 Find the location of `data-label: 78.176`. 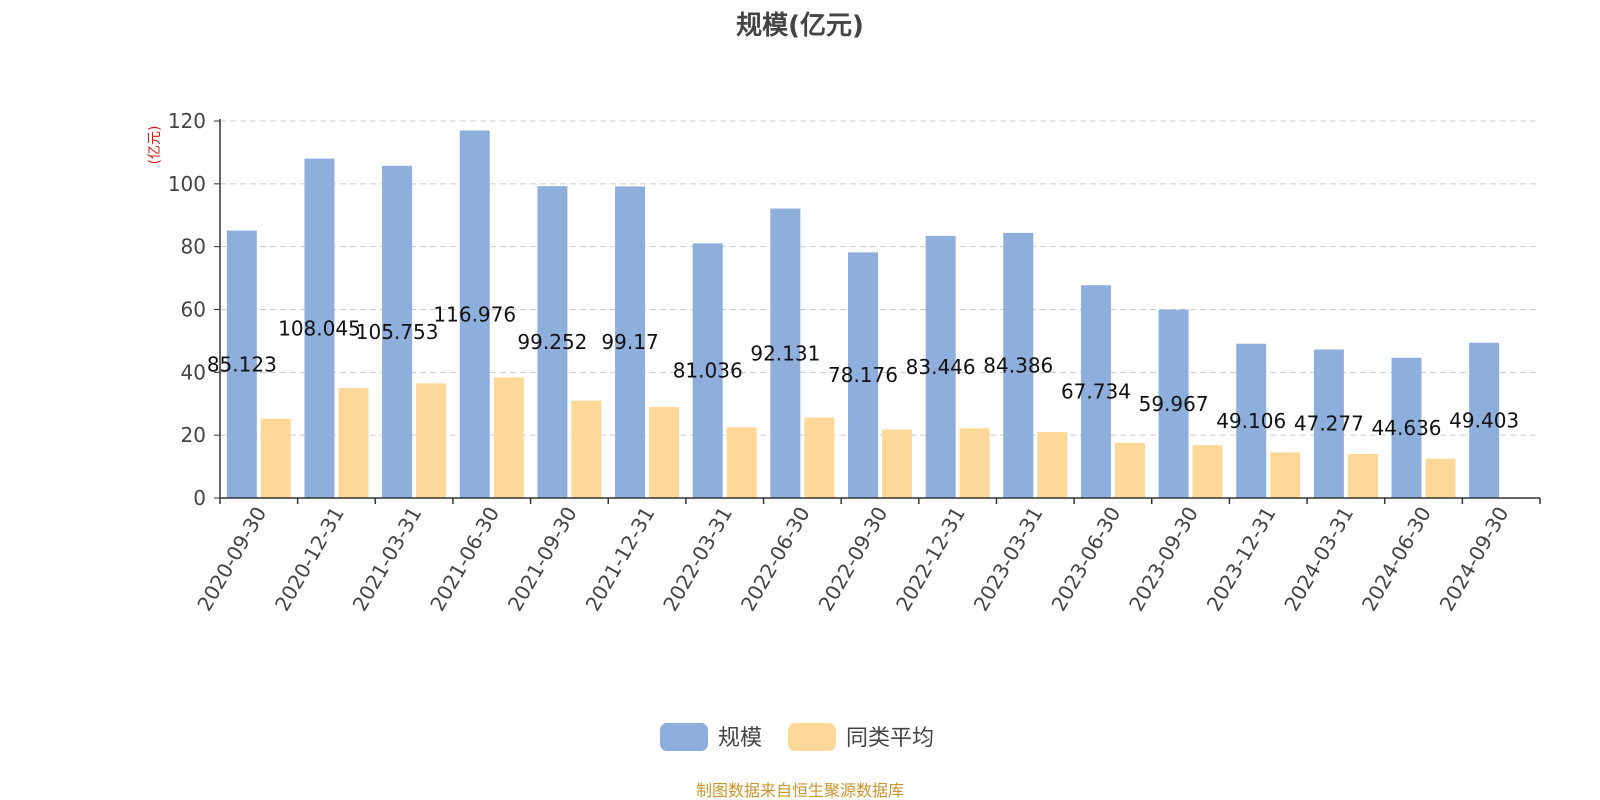

data-label: 78.176 is located at coordinates (863, 375).